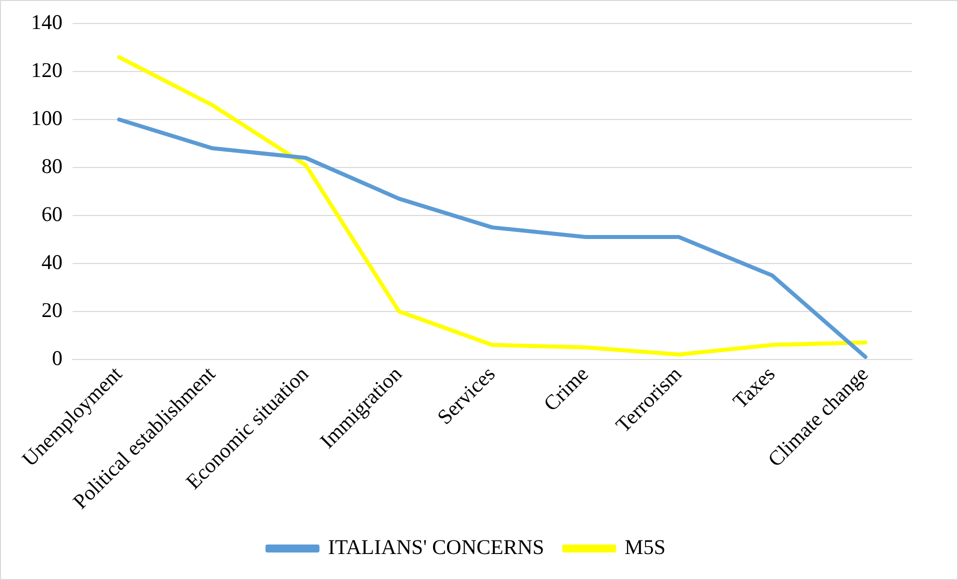 Image resolution: width=958 pixels, height=580 pixels. What do you see at coordinates (52, 166) in the screenshot?
I see `y-tick-label: 80` at bounding box center [52, 166].